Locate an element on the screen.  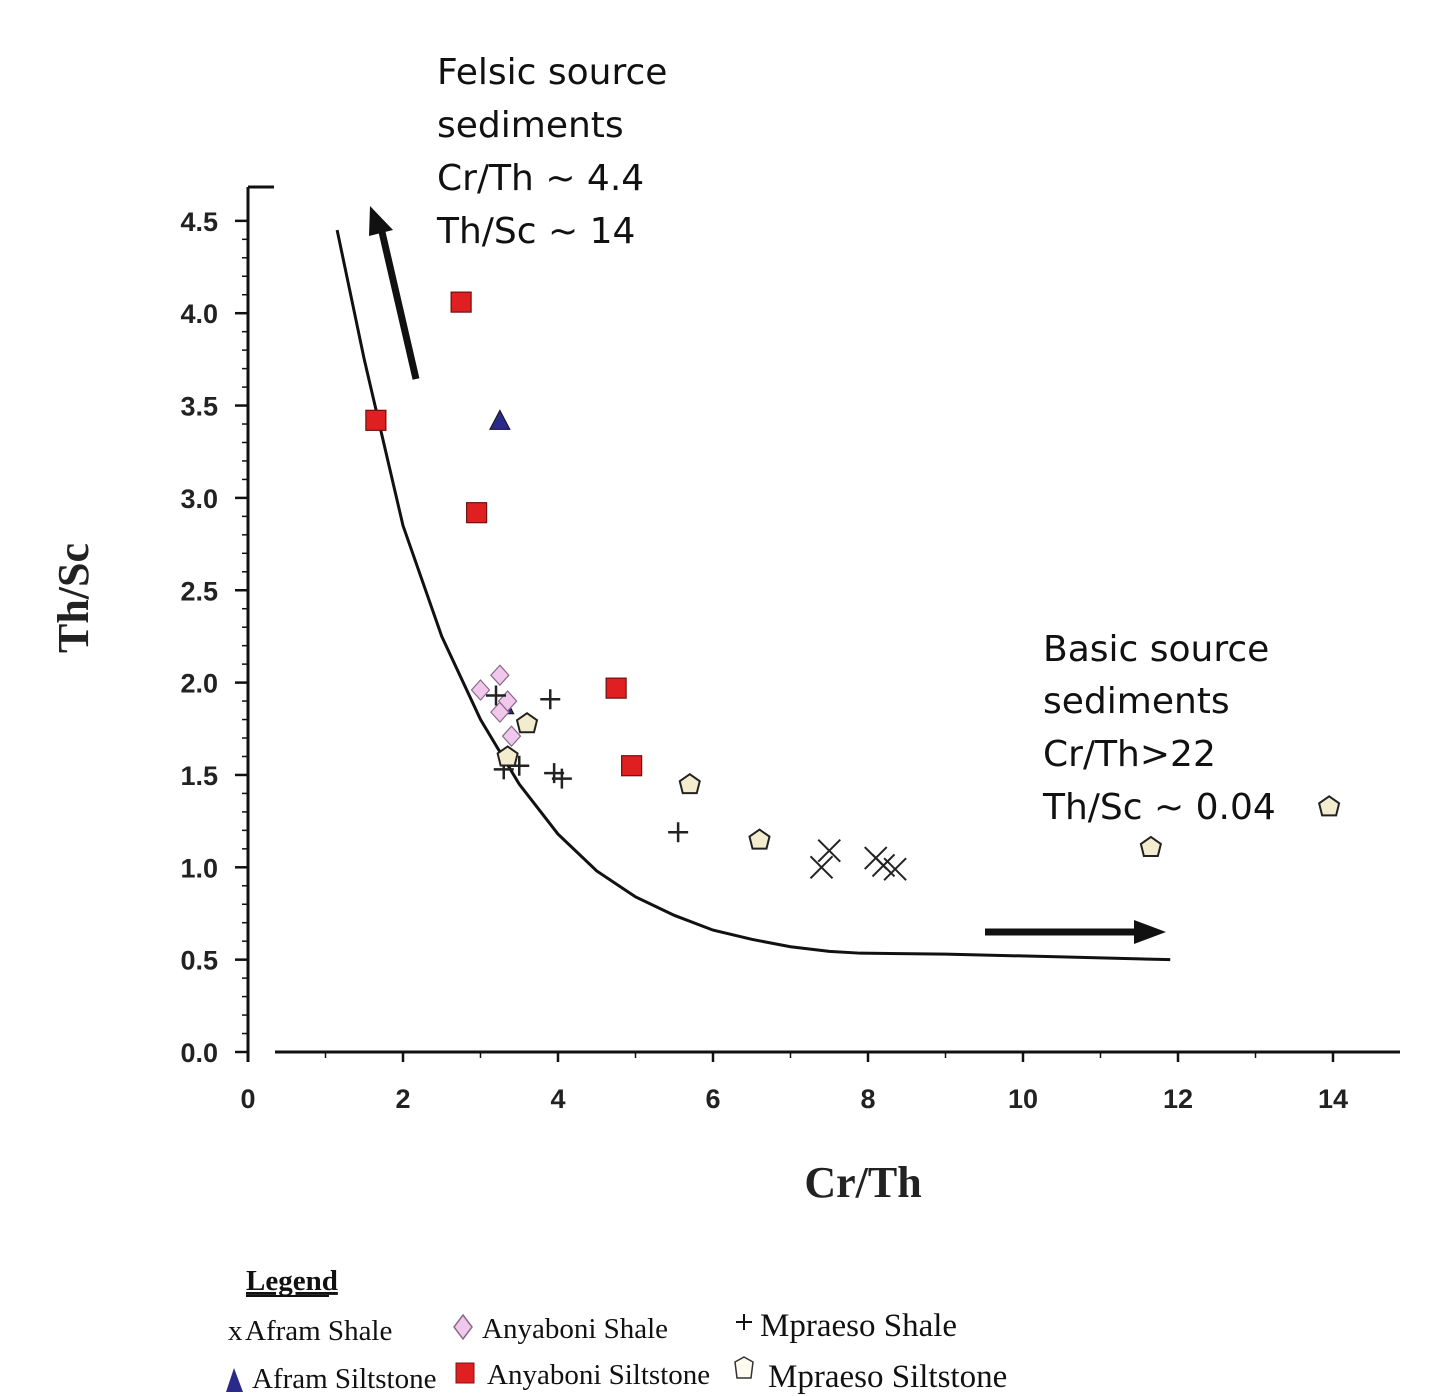
basic-note-line-1: Basic source is located at coordinates (1156, 649).